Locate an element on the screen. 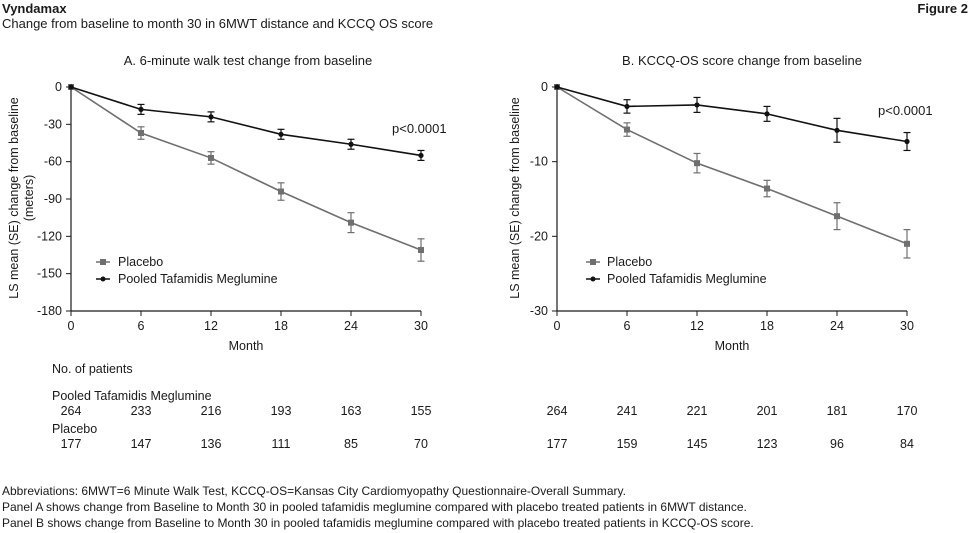  panel-a-xtick-label: 24 is located at coordinates (351, 326).